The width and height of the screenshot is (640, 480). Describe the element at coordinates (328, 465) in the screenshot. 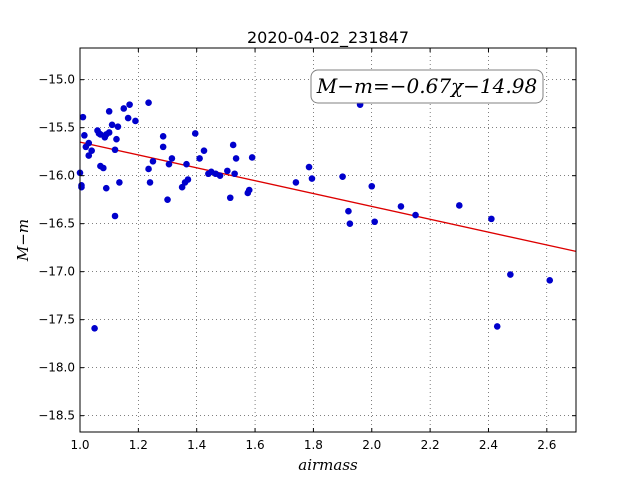

I see `x-axis-label: airmass` at that location.